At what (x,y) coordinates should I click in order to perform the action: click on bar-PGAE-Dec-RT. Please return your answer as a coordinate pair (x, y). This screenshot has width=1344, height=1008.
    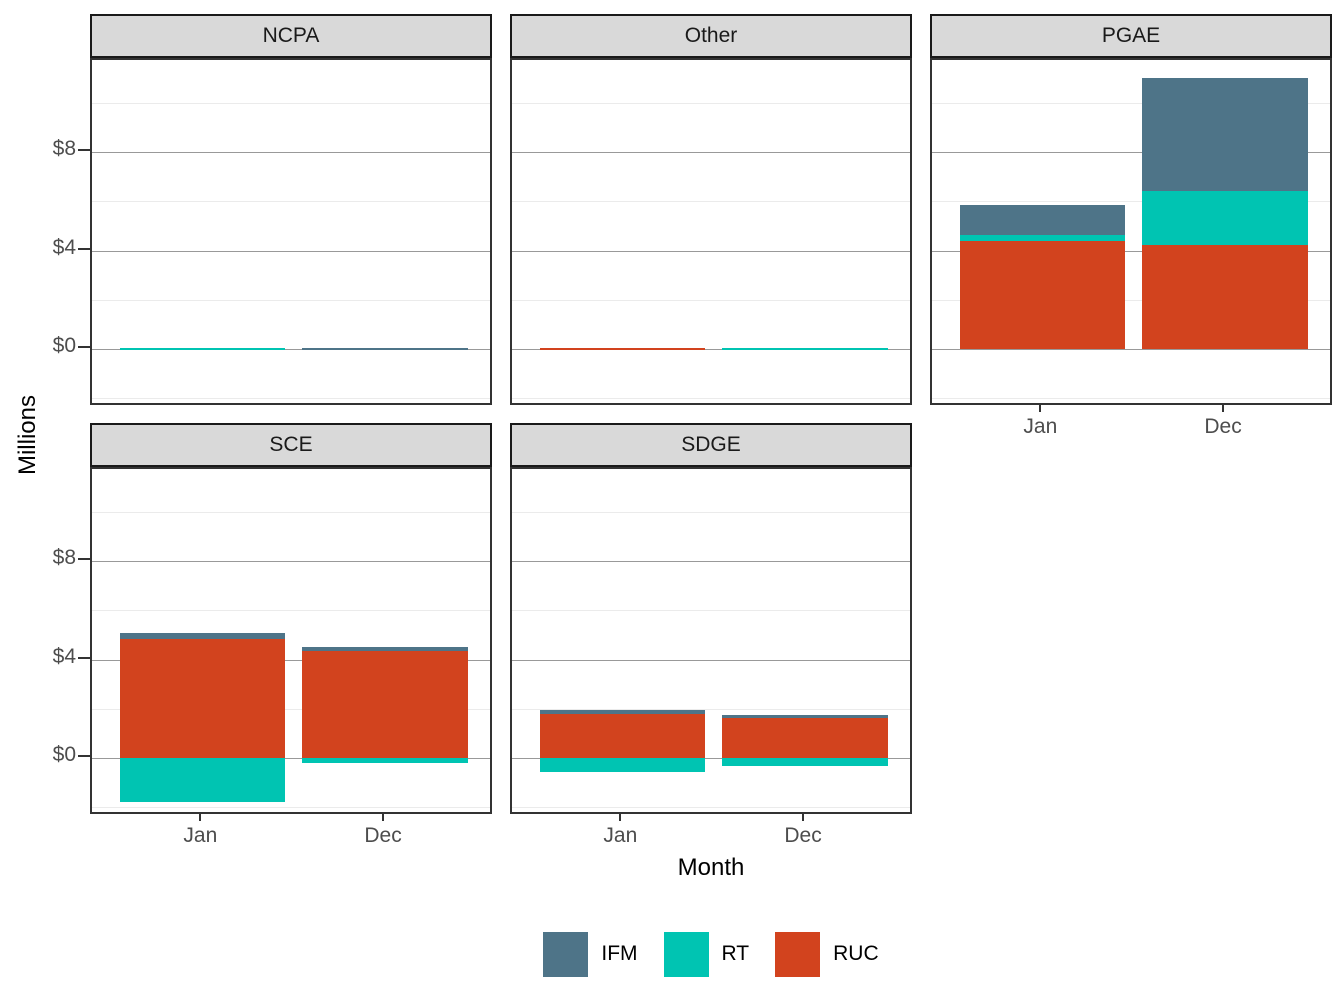
    Looking at the image, I should click on (1225, 218).